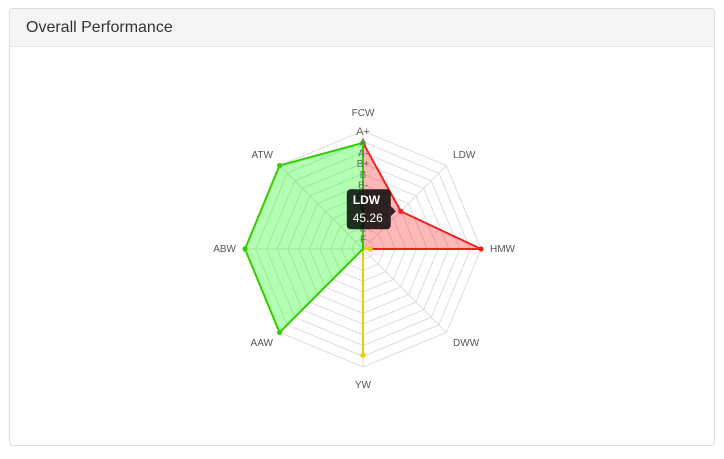  I want to click on tooltip-category: LDW, so click(367, 200).